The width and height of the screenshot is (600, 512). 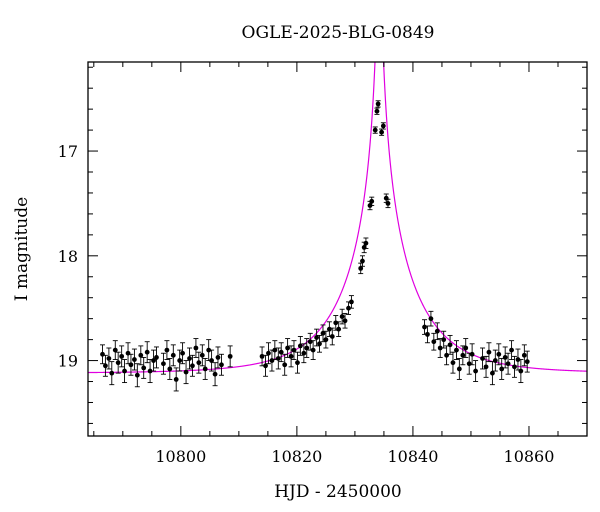 I want to click on x-tick-label: 10800, so click(x=180, y=456).